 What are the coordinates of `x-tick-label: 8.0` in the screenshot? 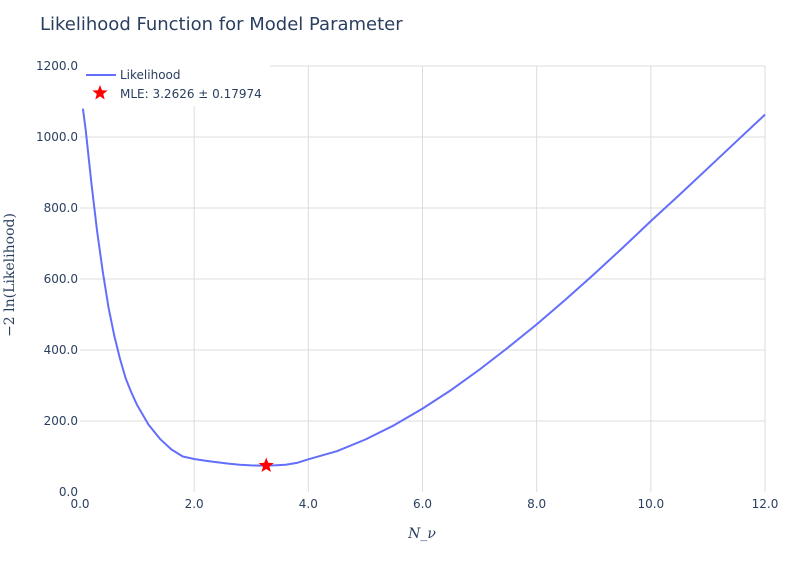 It's located at (536, 504).